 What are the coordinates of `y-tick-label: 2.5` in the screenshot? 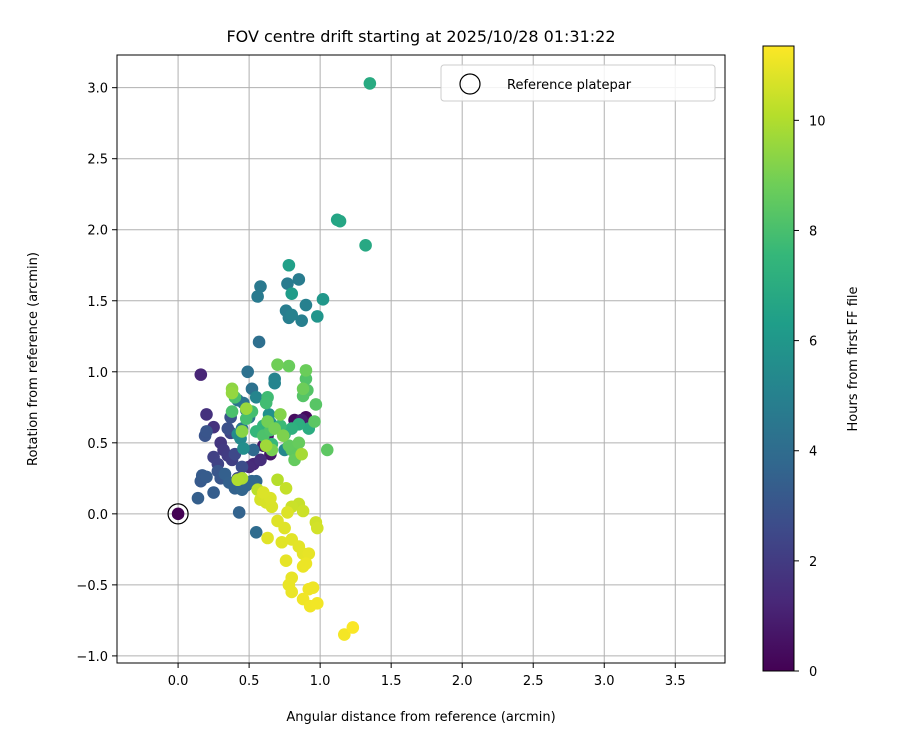 It's located at (97, 160).